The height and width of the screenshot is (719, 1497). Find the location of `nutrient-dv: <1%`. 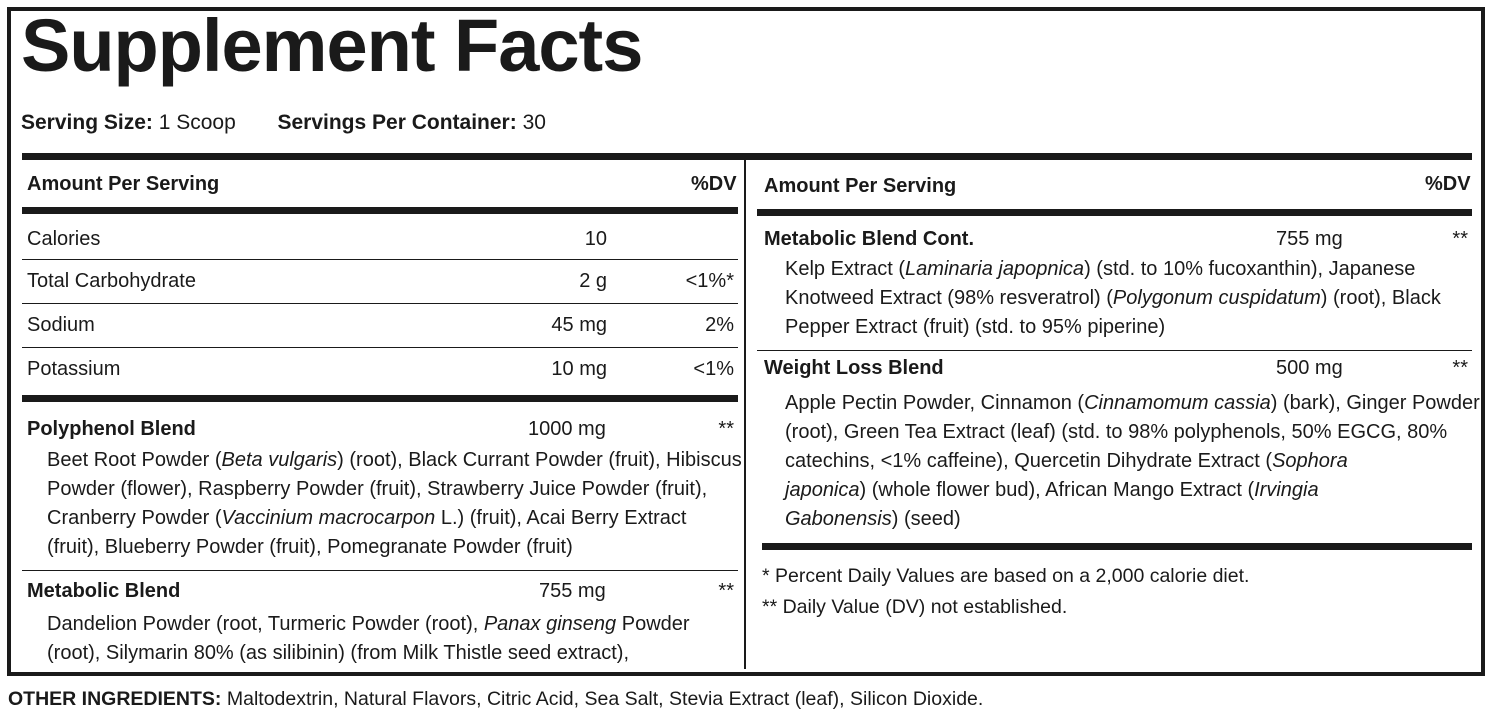

nutrient-dv: <1% is located at coordinates (713, 369).